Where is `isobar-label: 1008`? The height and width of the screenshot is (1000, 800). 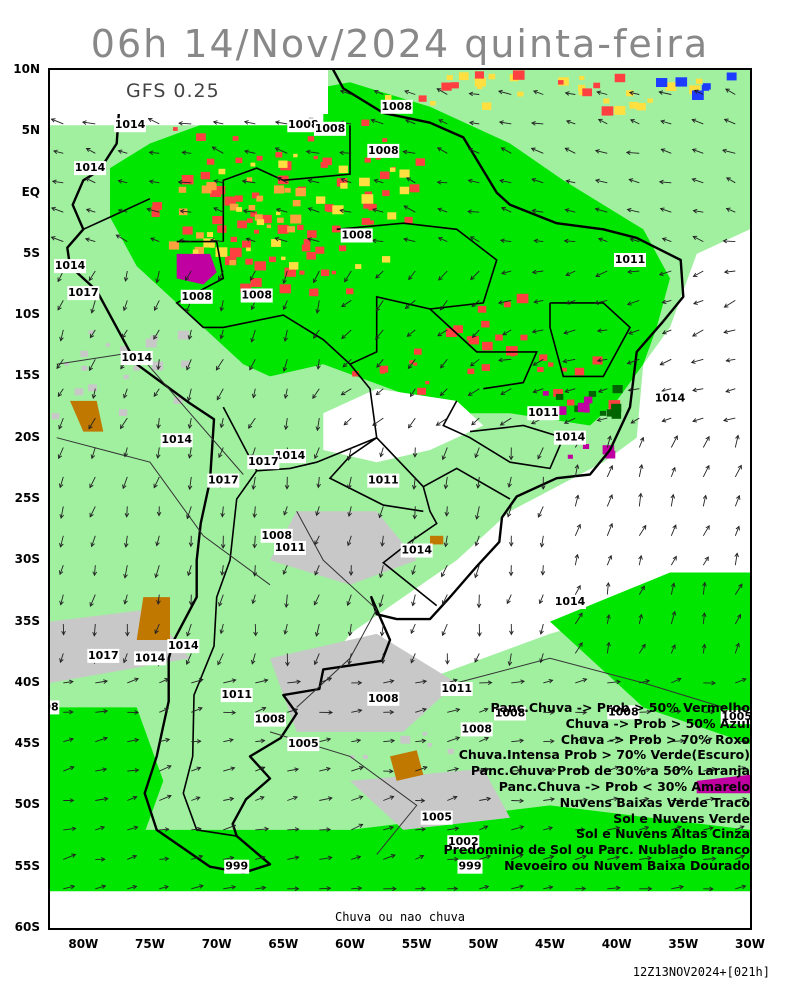 isobar-label: 1008 is located at coordinates (256, 295).